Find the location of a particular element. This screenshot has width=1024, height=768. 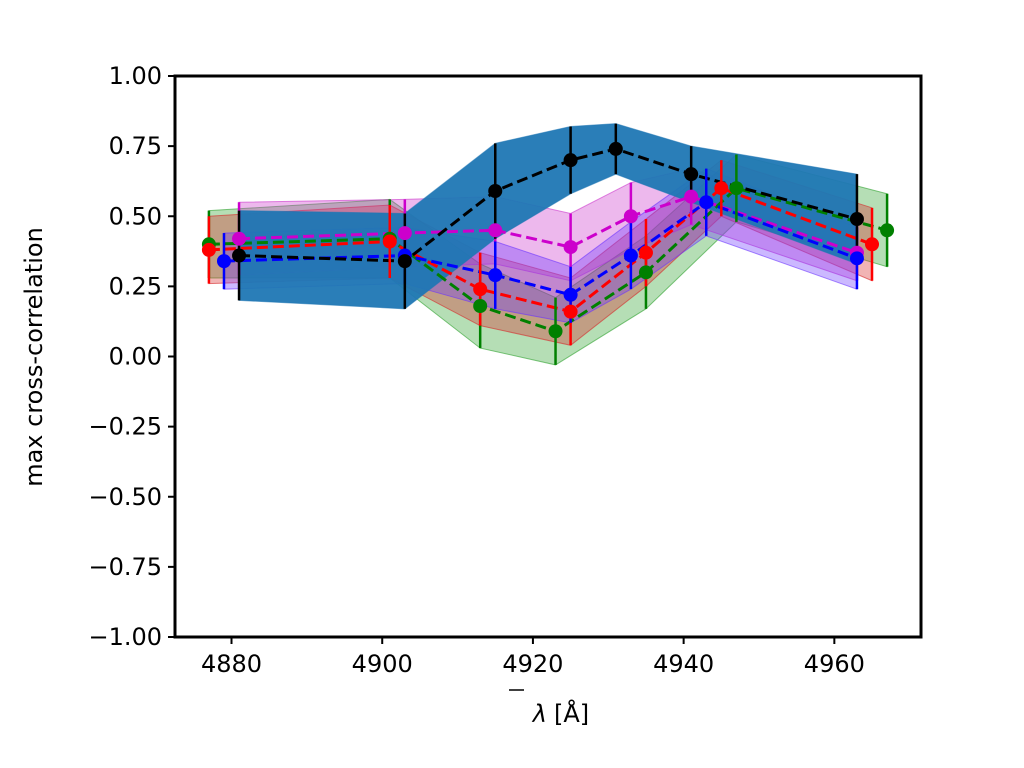

y-tick-label: −0.25 is located at coordinates (125, 427).